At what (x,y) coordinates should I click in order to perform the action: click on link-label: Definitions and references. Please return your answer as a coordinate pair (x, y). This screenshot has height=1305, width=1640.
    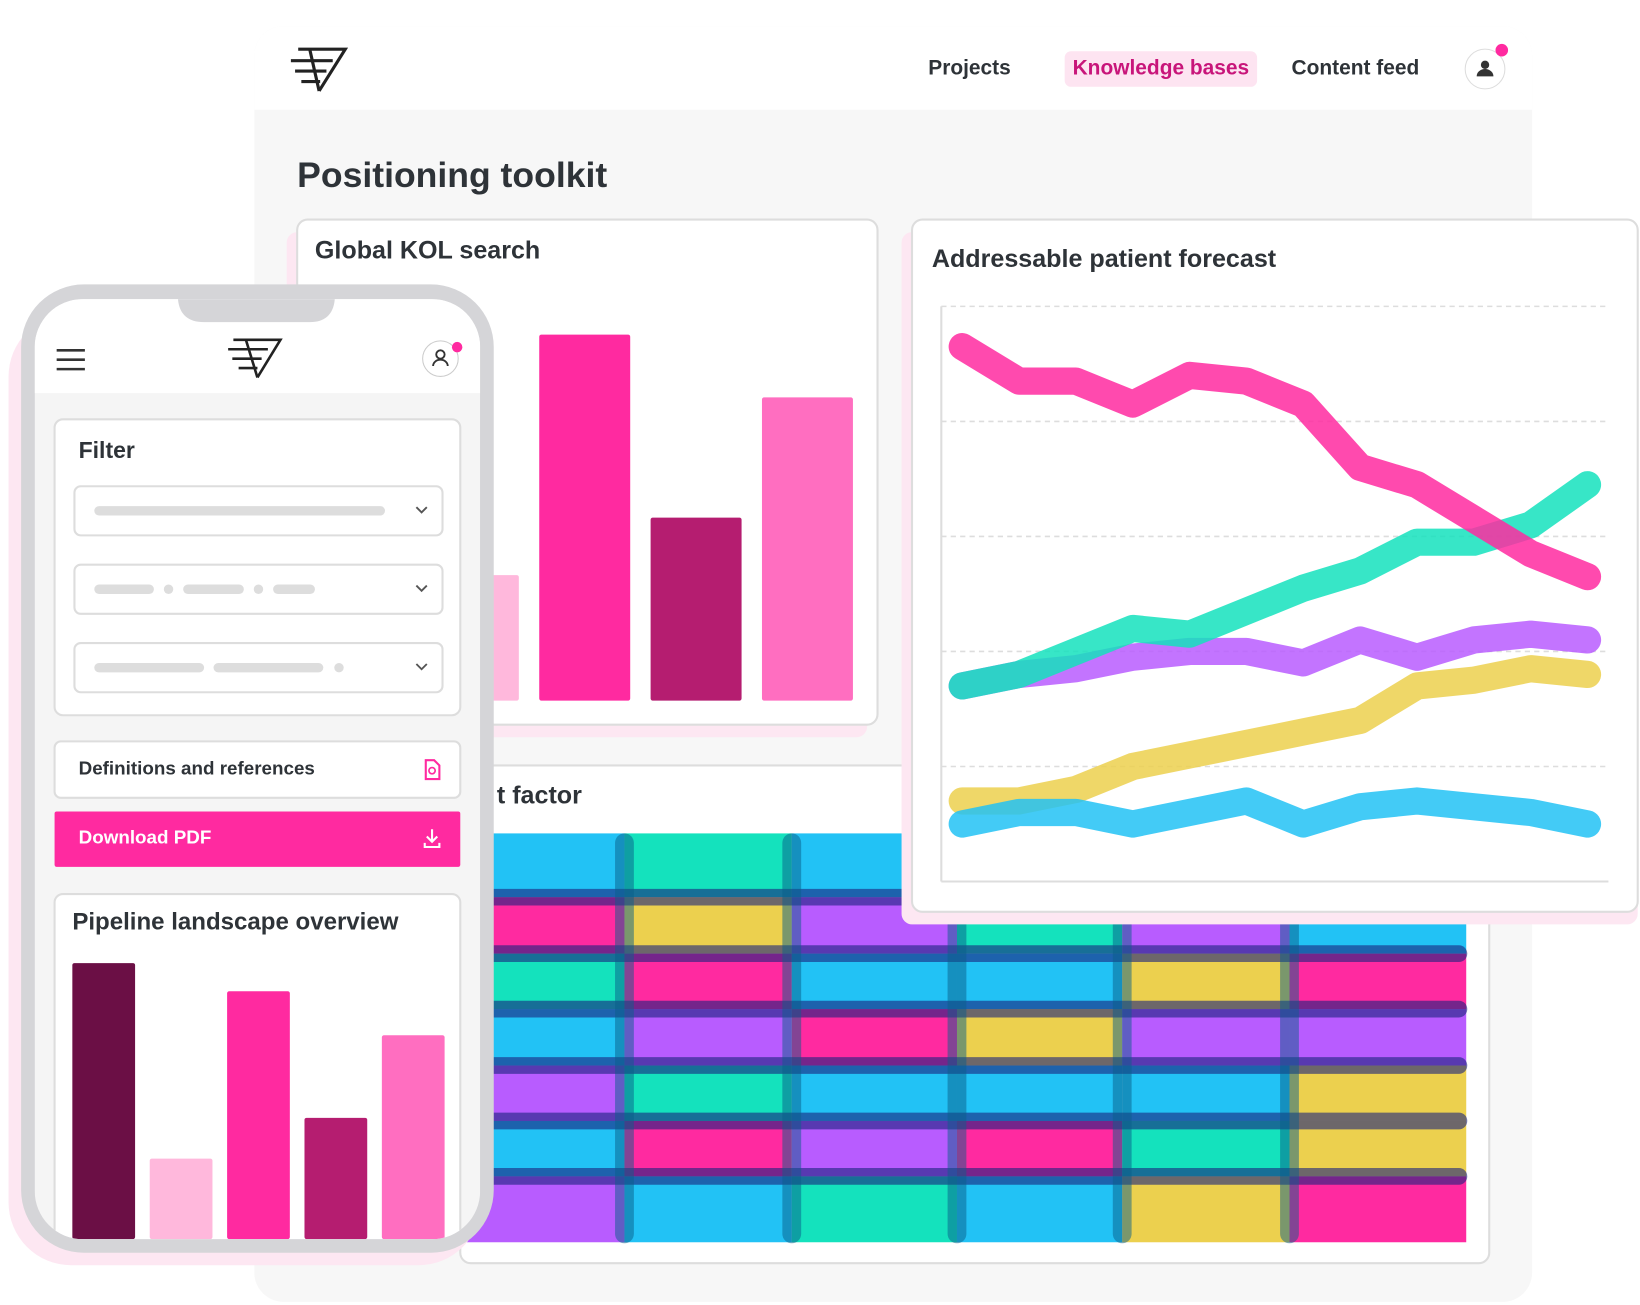
    Looking at the image, I should click on (197, 768).